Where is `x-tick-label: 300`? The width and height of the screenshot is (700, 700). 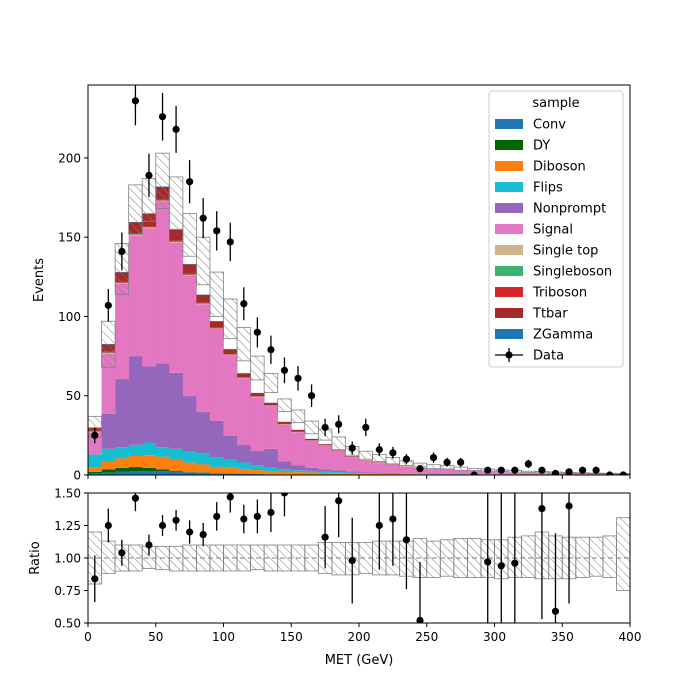 x-tick-label: 300 is located at coordinates (494, 637).